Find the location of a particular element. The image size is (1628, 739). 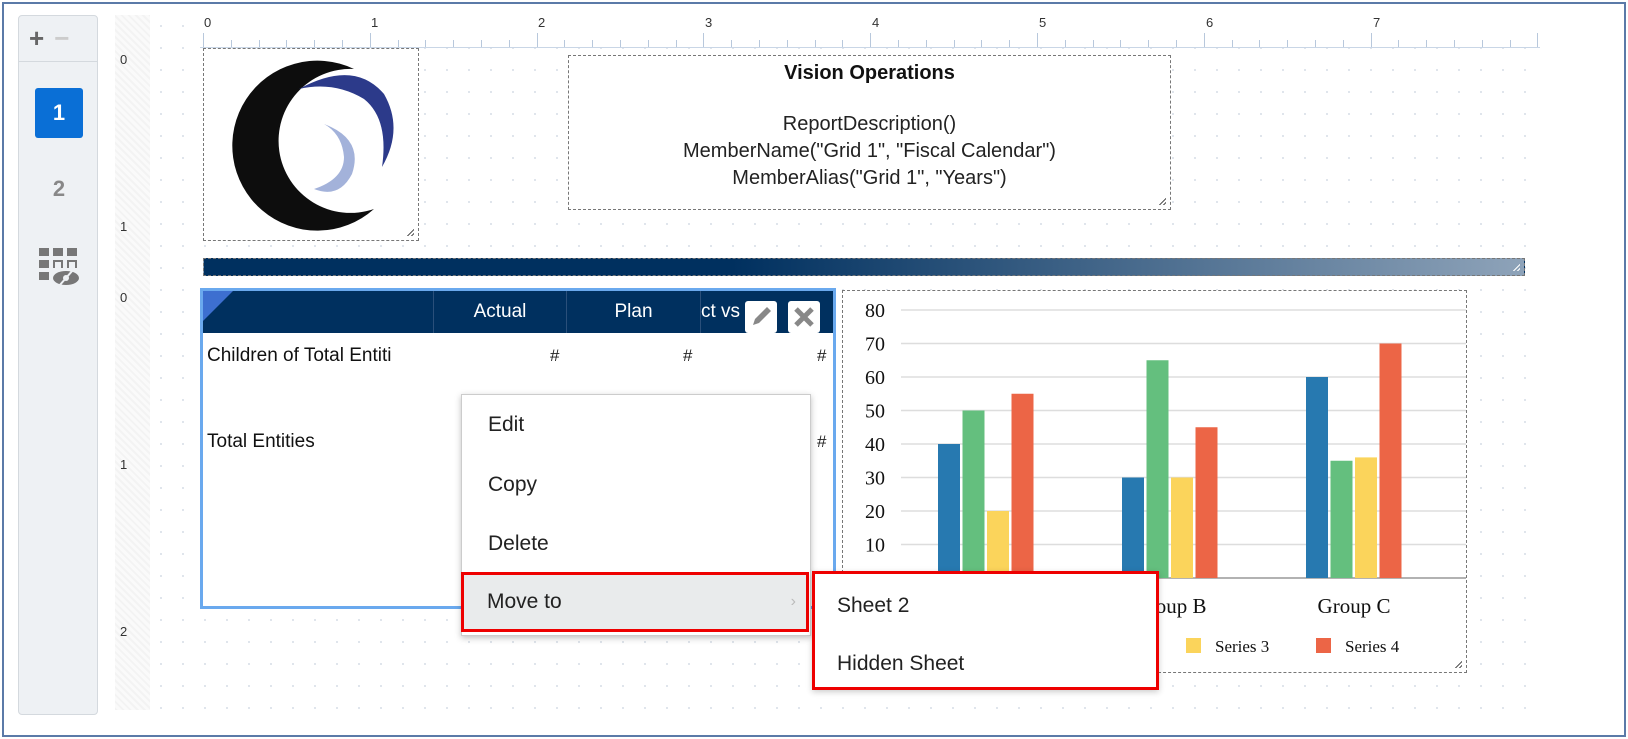

menu-item-delete: Delete is located at coordinates (518, 543).